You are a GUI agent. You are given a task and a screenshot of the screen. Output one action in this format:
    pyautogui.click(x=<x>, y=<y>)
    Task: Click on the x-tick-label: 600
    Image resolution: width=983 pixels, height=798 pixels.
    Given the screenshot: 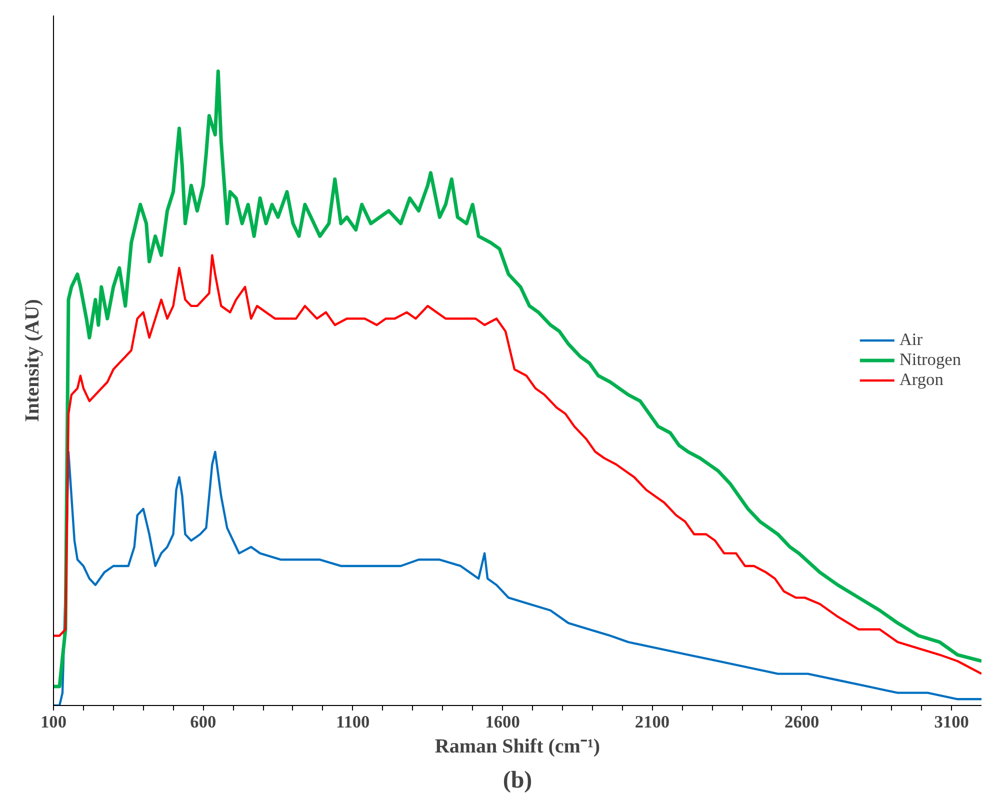 What is the action you would take?
    pyautogui.click(x=203, y=722)
    